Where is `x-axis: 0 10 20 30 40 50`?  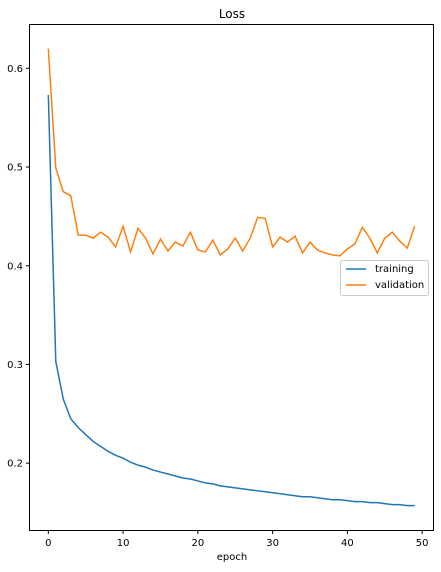 x-axis: 0 10 20 30 40 50 is located at coordinates (237, 539).